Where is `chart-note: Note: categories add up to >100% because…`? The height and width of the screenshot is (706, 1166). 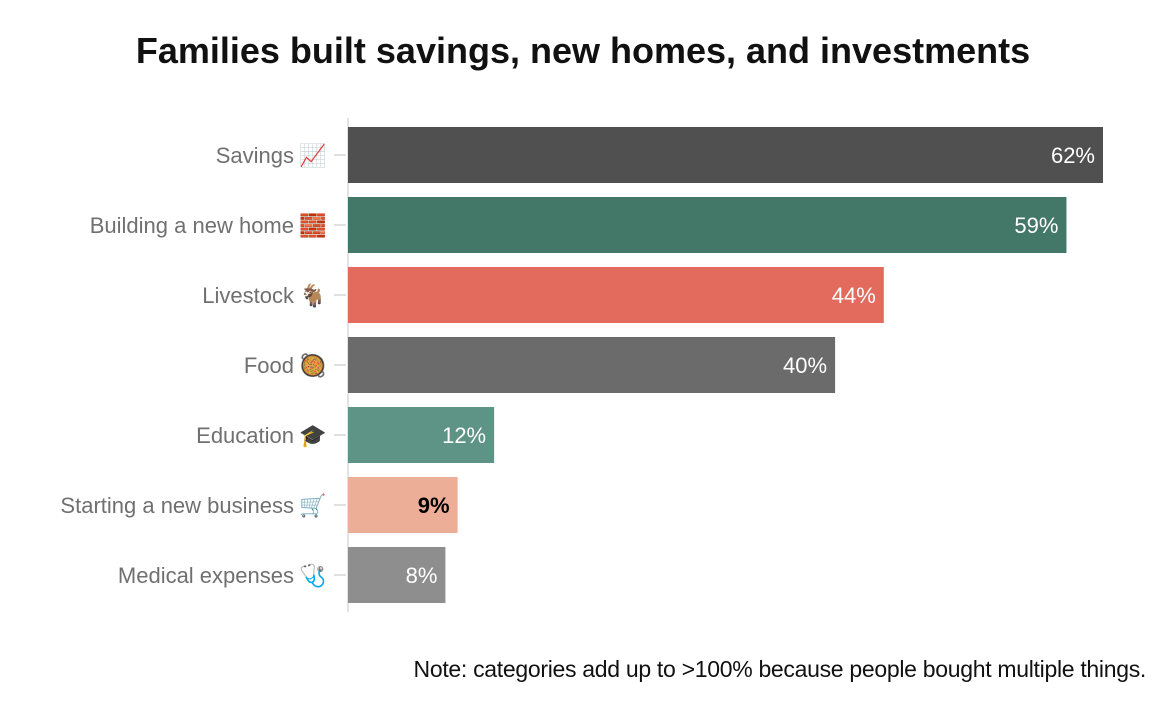
chart-note: Note: categories add up to >100% because… is located at coordinates (780, 669).